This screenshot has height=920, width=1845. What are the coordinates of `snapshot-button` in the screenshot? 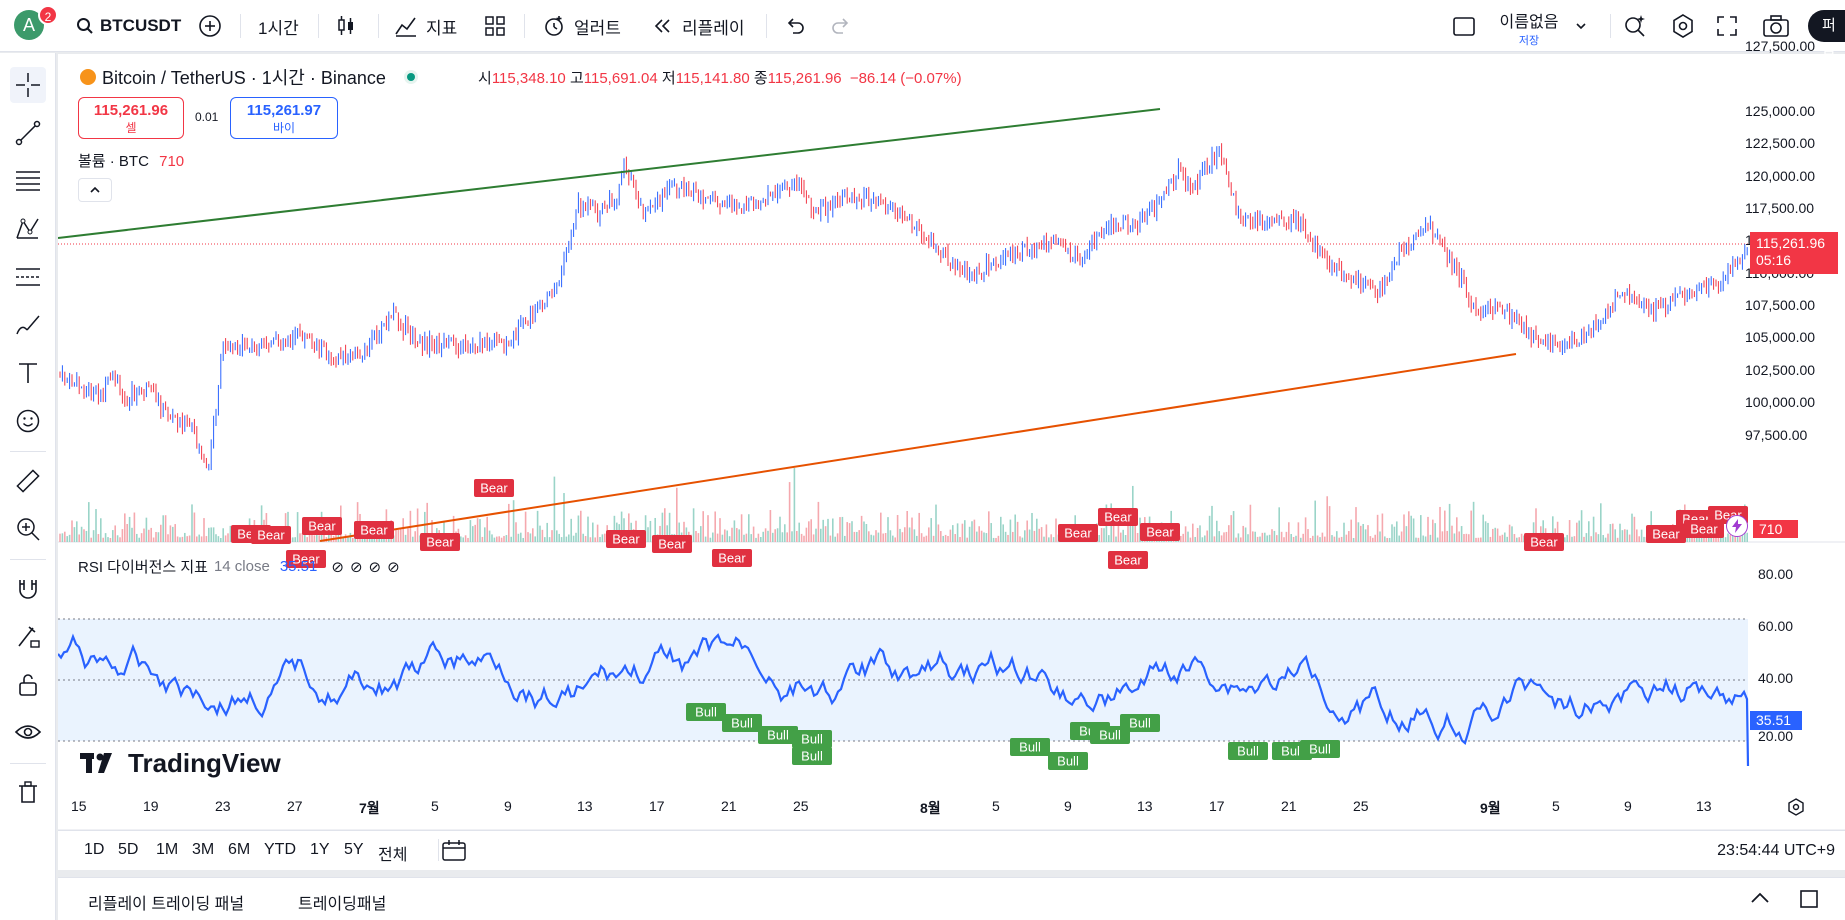 It's located at (1776, 26).